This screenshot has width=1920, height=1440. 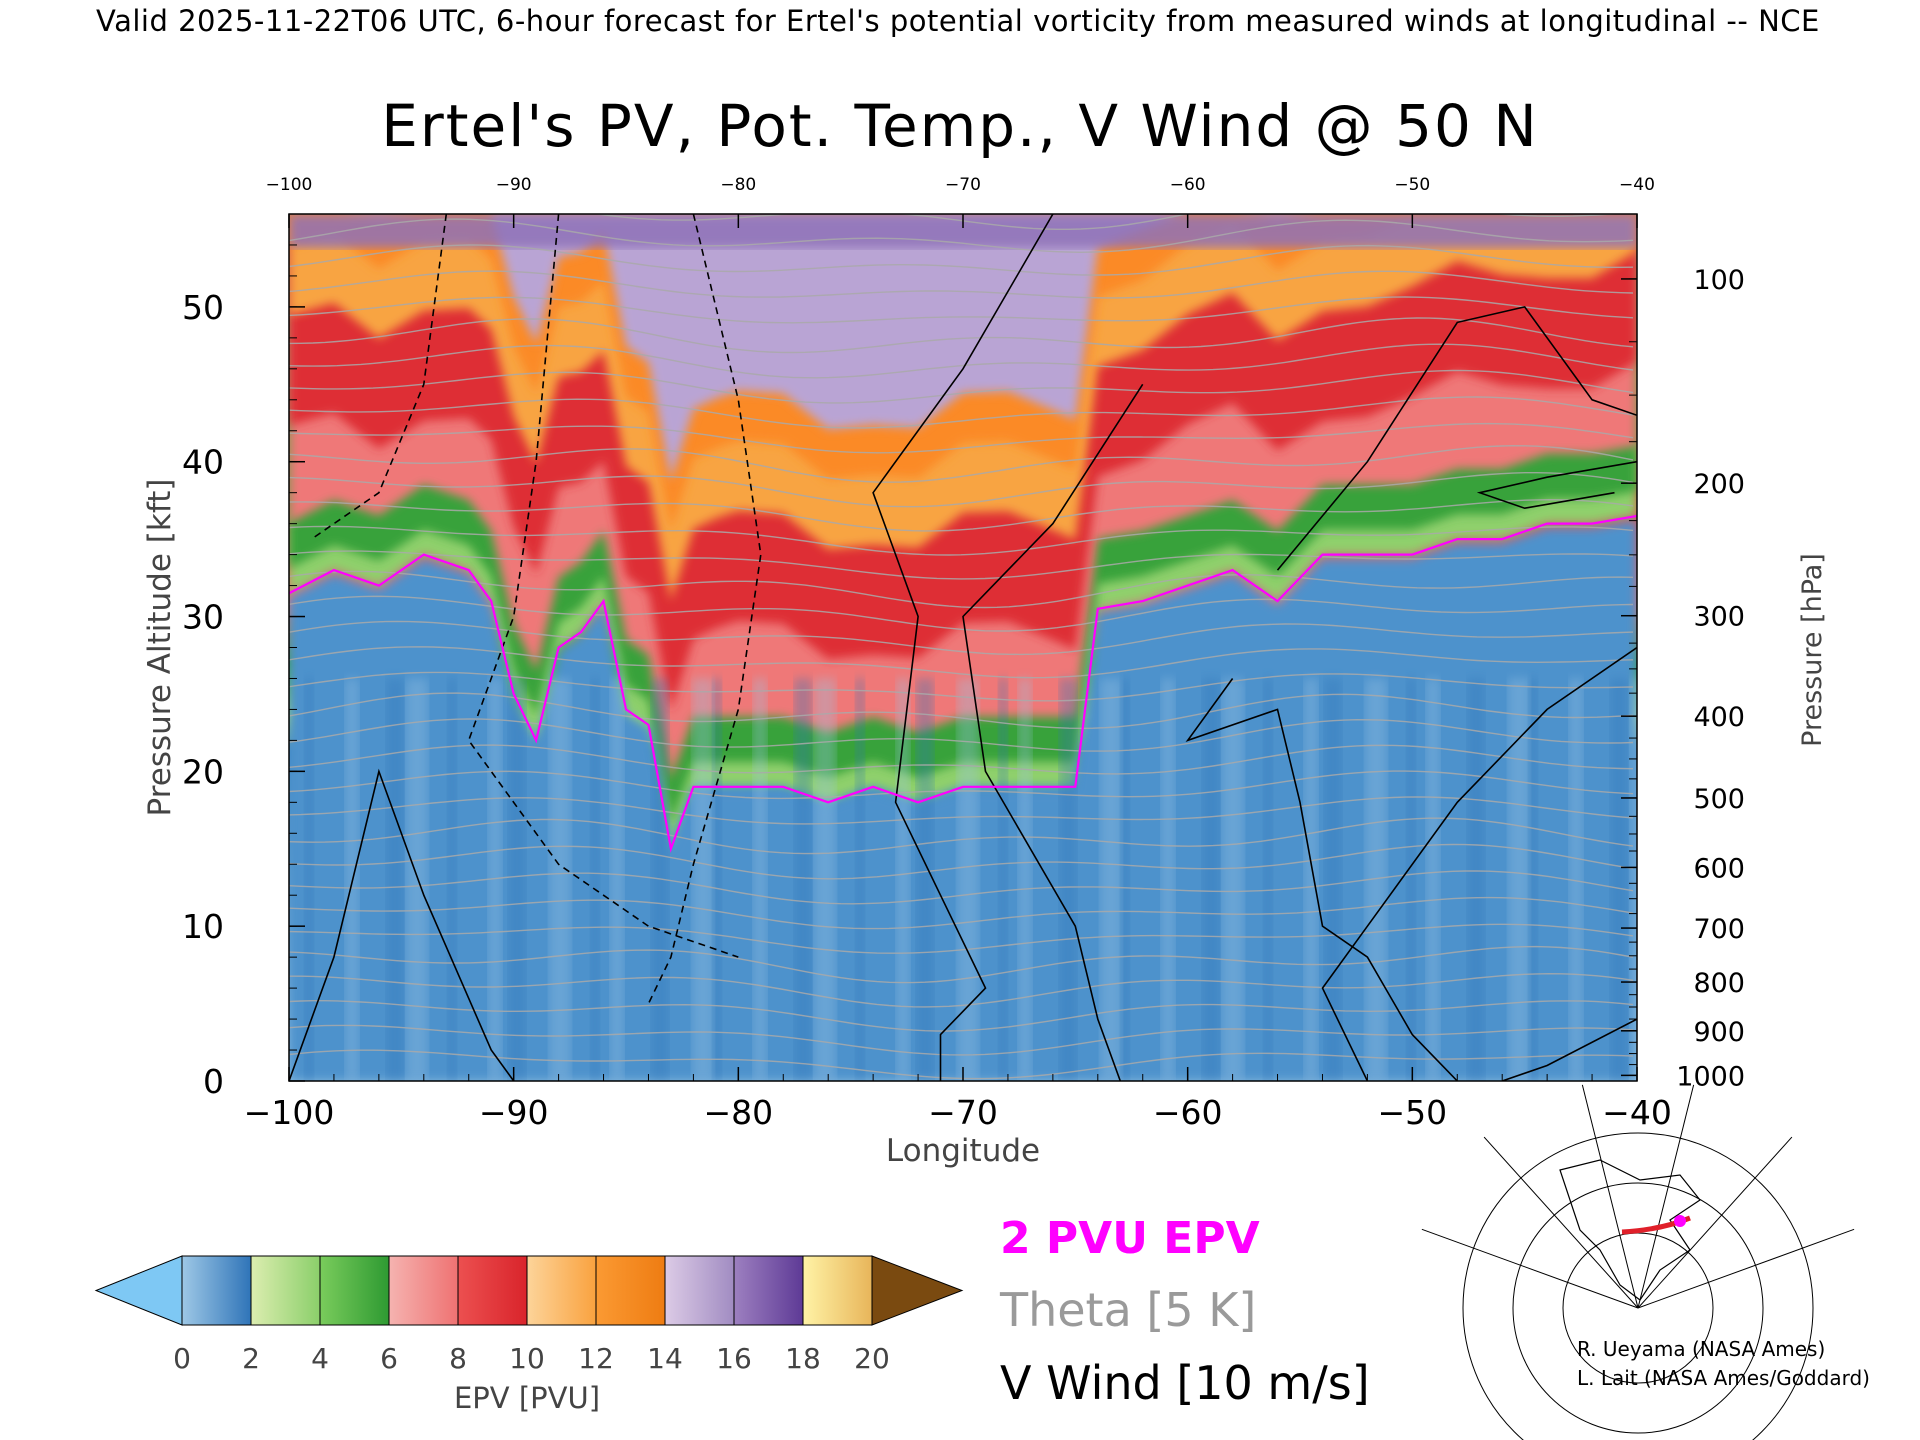 I want to click on y-axis-label: Pressure Altitude [kft], so click(x=160, y=648).